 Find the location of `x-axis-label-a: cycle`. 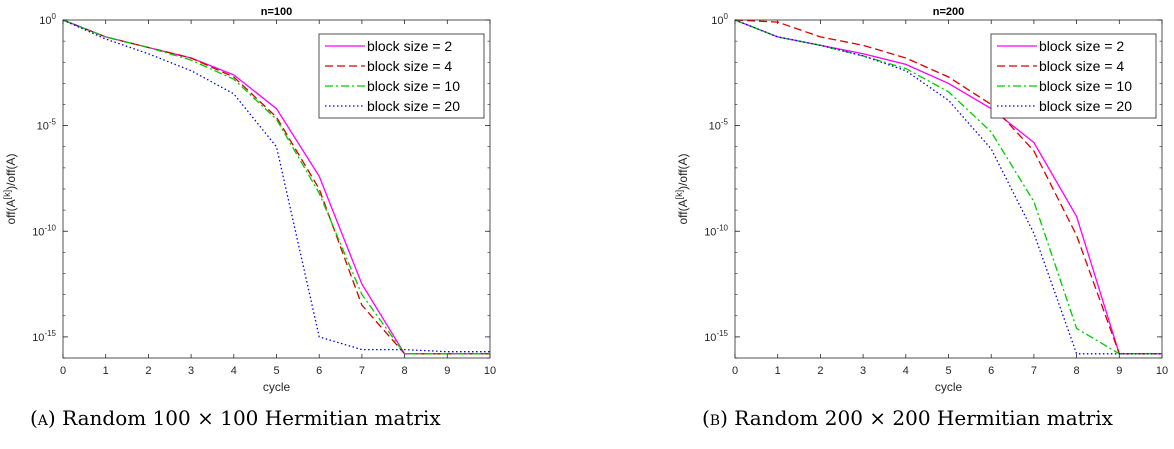

x-axis-label-a: cycle is located at coordinates (277, 387).